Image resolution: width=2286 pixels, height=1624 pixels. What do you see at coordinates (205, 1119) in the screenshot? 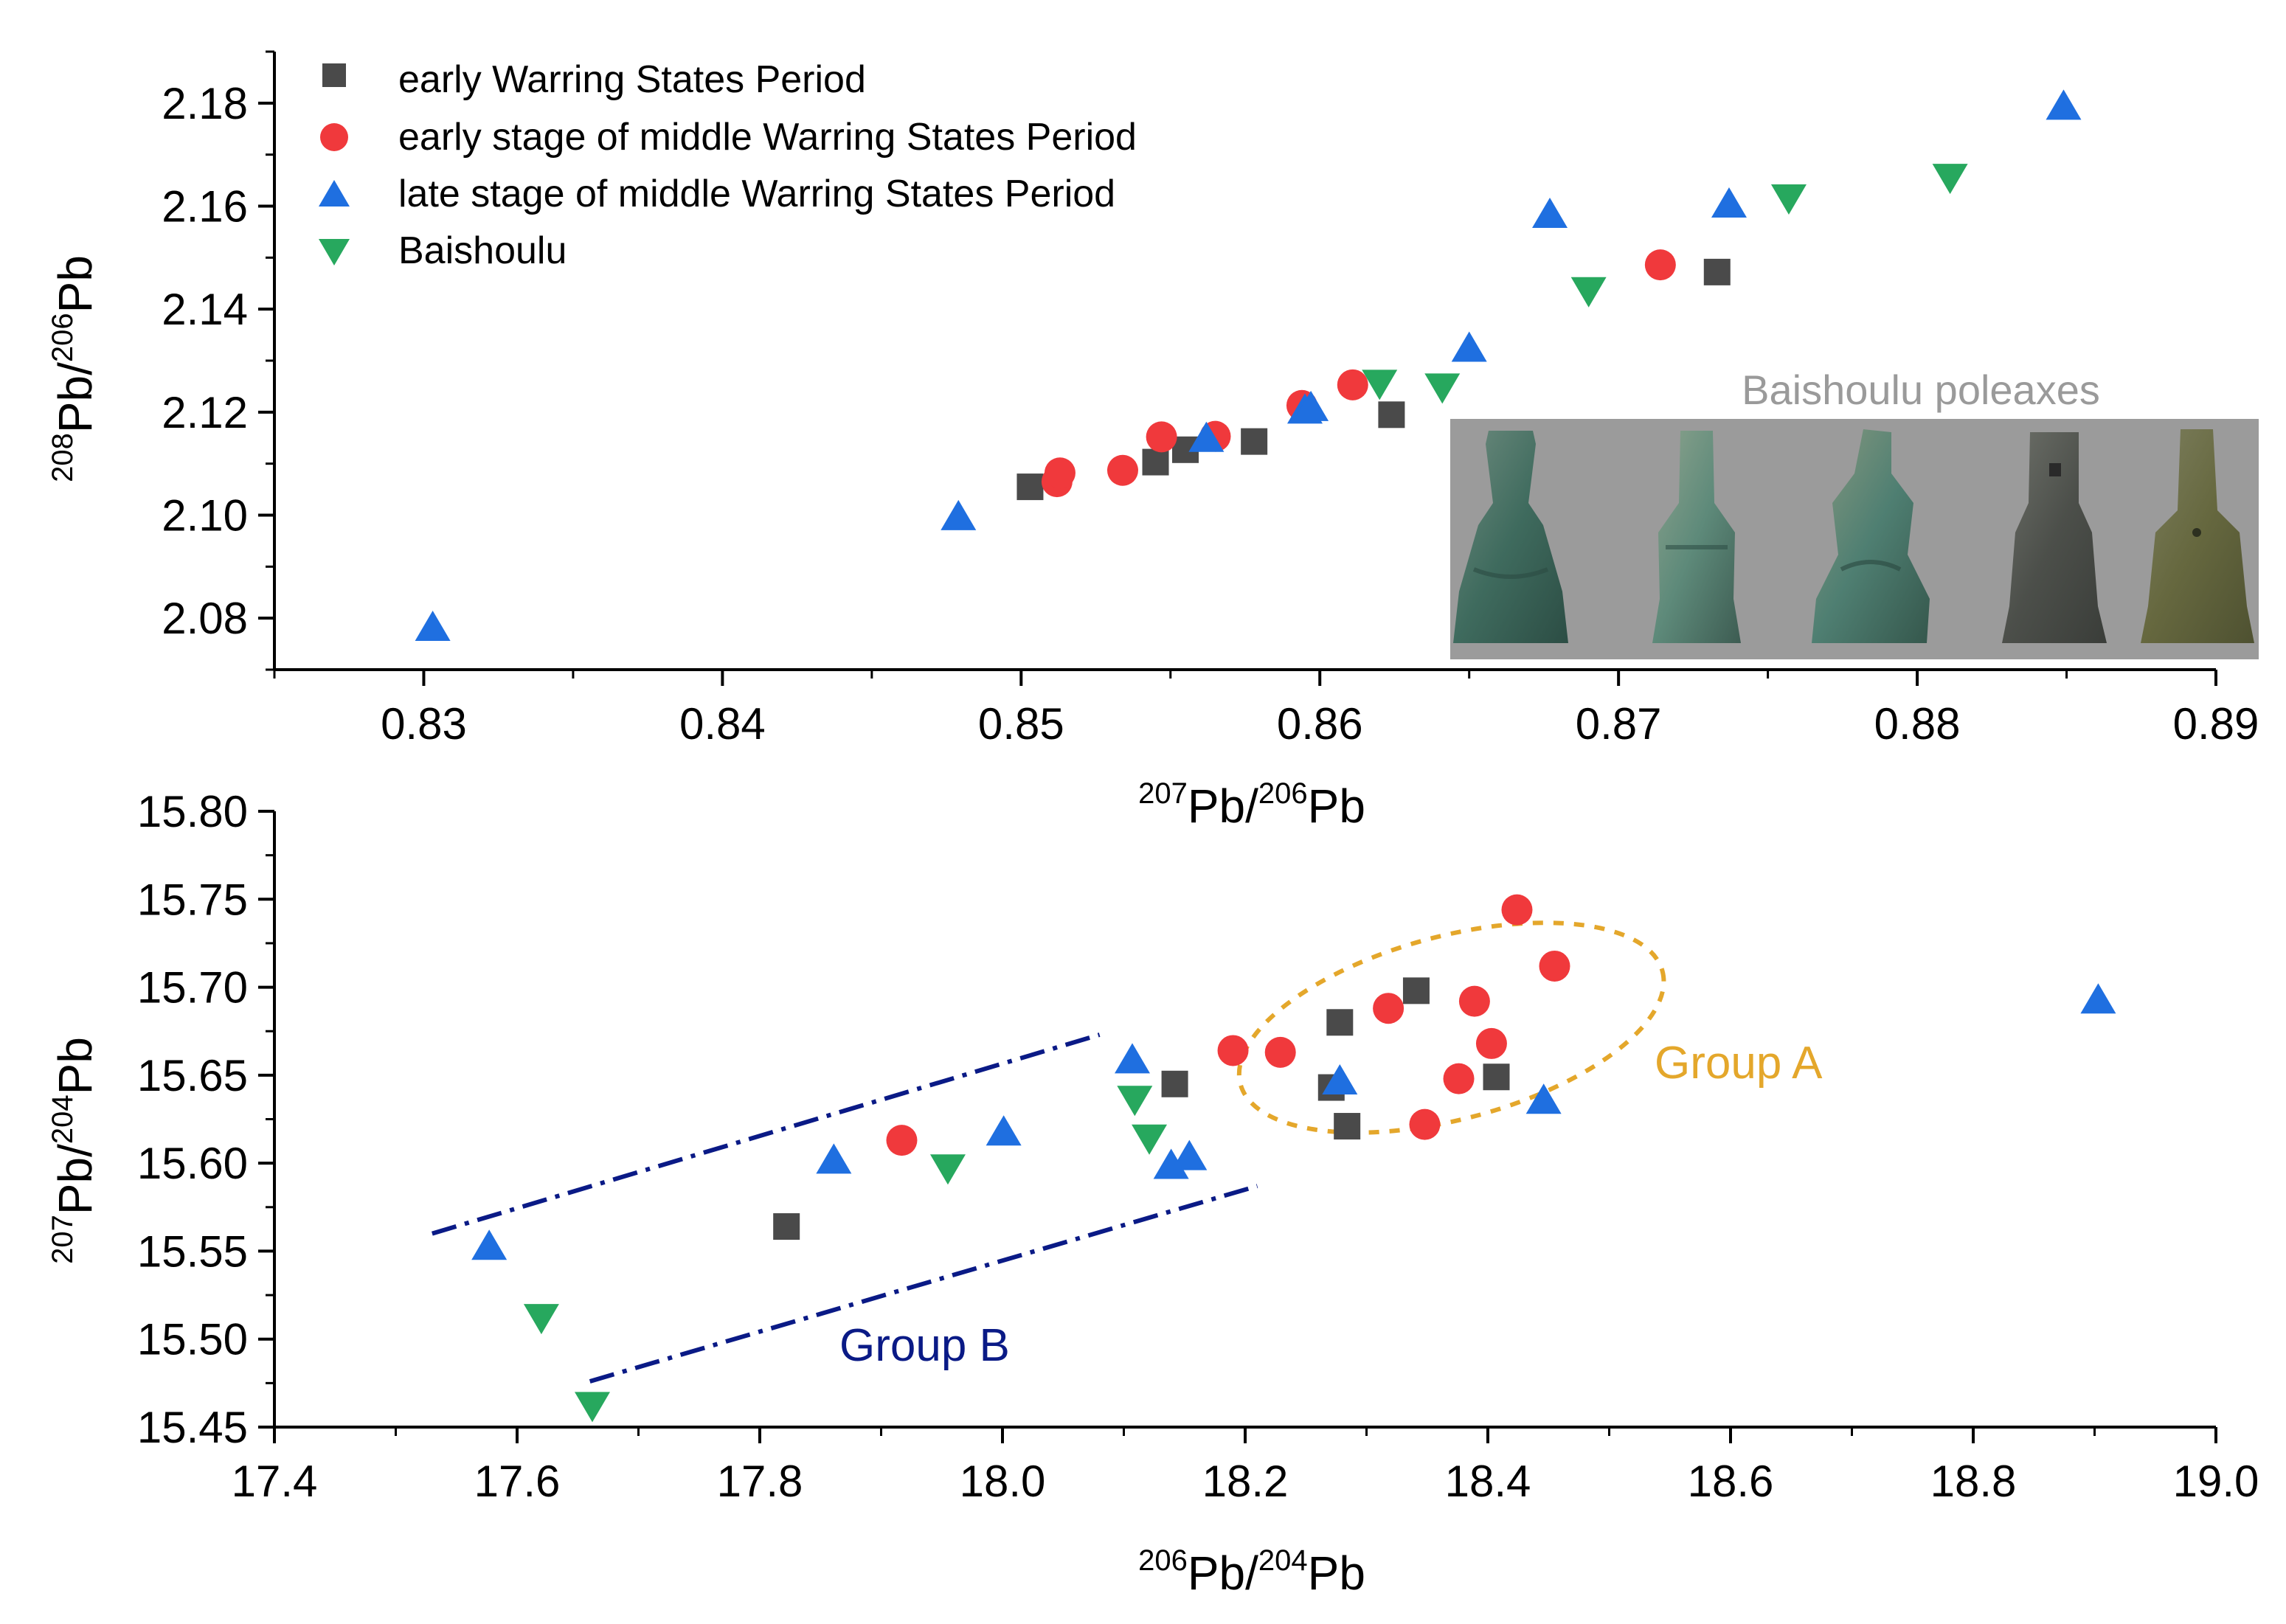
I see `bottom-yticks: 15.45 15.50 15.55 15.60 15.65 15.70 15.75 15.80` at bounding box center [205, 1119].